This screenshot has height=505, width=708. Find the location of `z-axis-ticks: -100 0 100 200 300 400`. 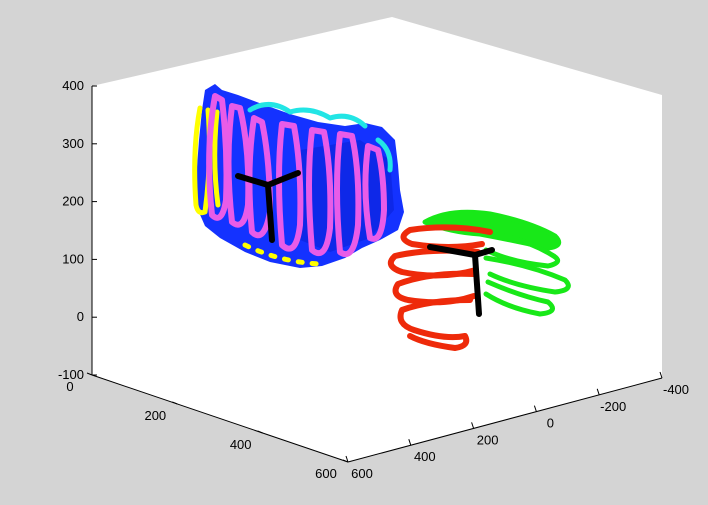

z-axis-ticks: -100 0 100 200 300 400 is located at coordinates (77, 230).